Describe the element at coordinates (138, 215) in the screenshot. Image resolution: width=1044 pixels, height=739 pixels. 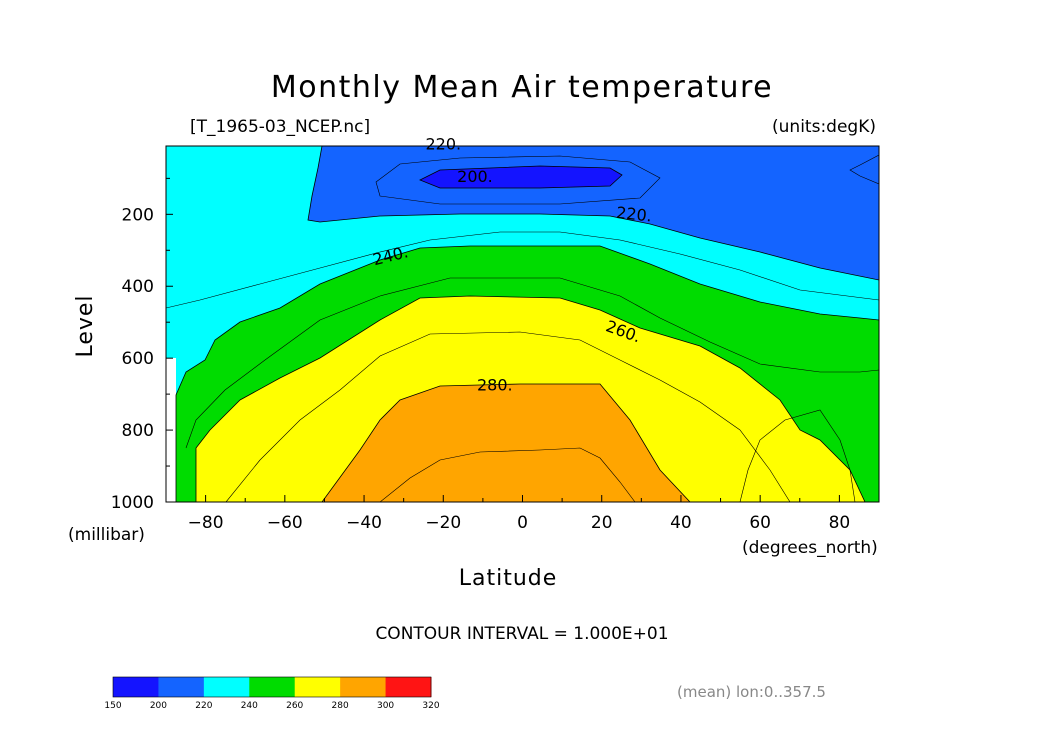
I see `y-tick-label: 200` at that location.